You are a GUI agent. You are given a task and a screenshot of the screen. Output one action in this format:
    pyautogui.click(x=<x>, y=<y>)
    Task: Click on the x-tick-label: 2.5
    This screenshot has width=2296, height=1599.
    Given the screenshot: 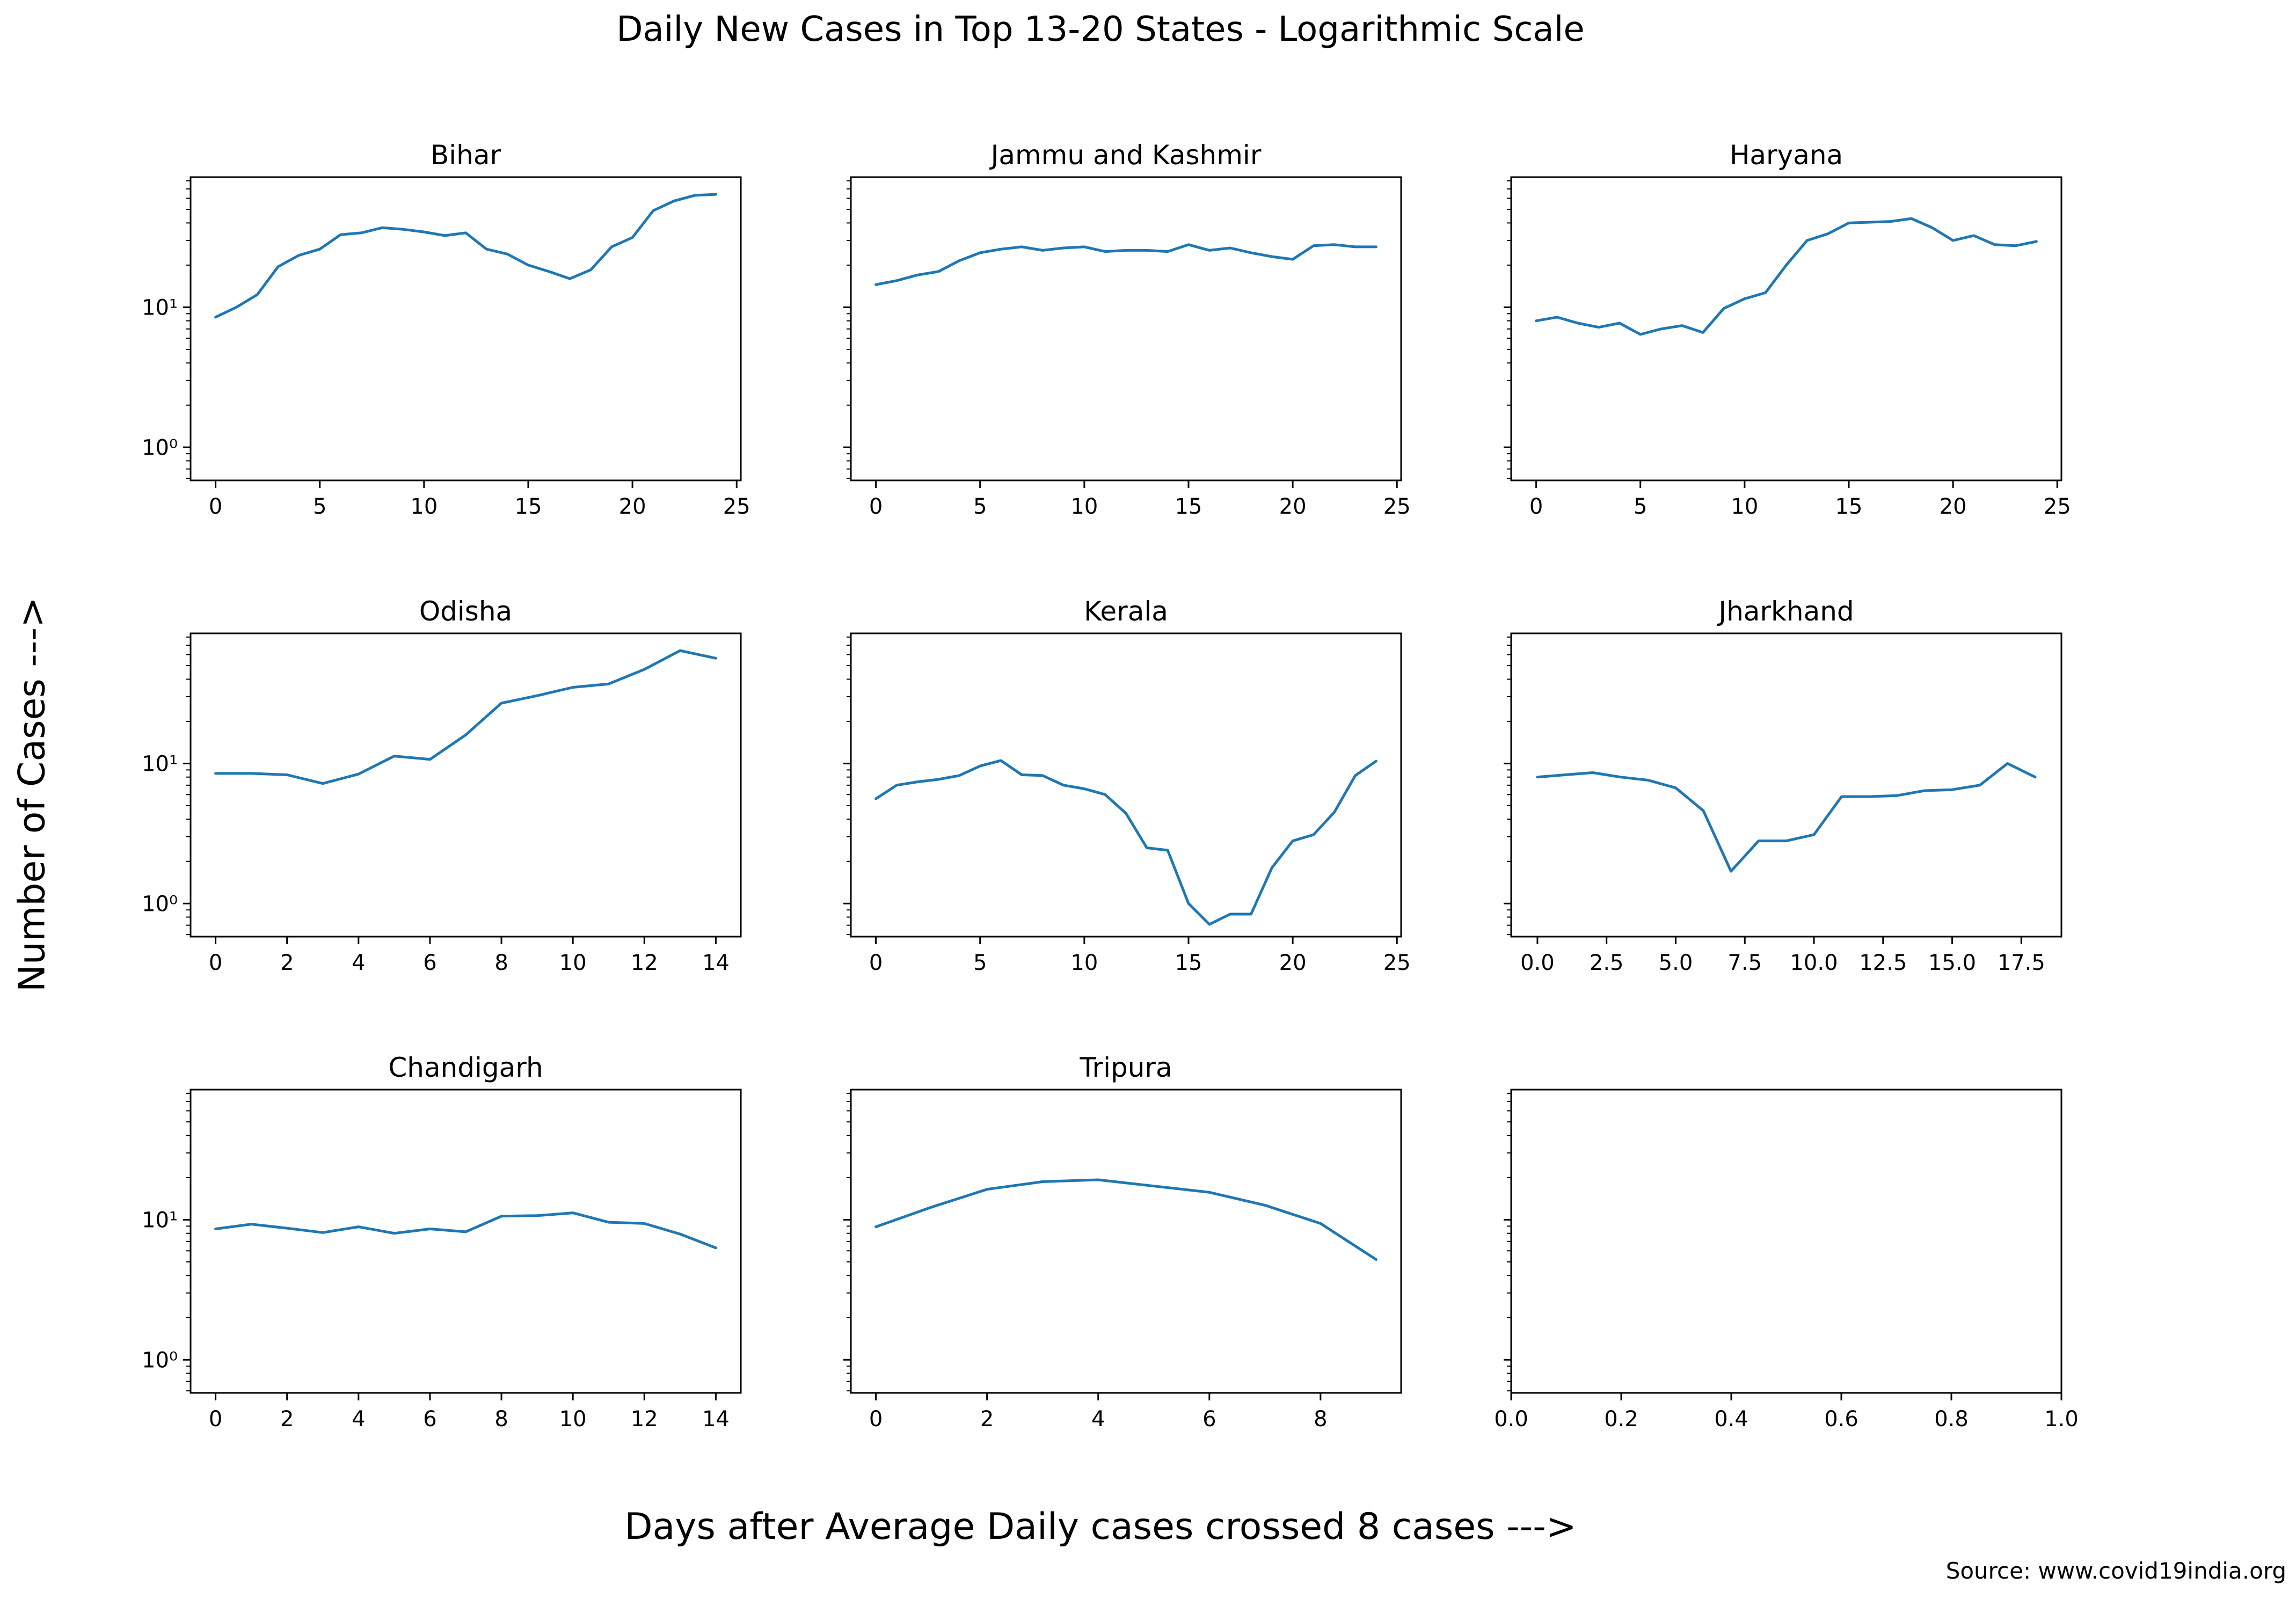 What is the action you would take?
    pyautogui.click(x=1607, y=963)
    